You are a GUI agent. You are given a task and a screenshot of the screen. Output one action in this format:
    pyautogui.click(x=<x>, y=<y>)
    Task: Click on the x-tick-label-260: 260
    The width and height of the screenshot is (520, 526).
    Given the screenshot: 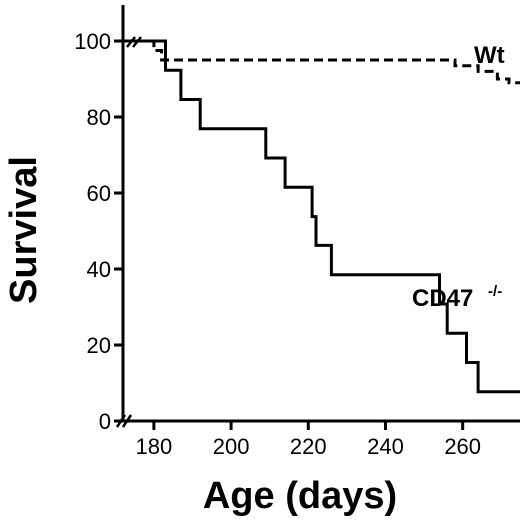 What is the action you would take?
    pyautogui.click(x=462, y=446)
    